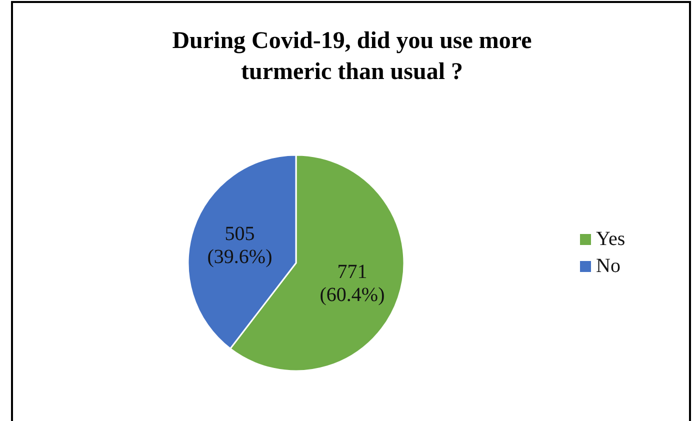  Describe the element at coordinates (239, 245) in the screenshot. I see `data-label: 505 (39.6%)` at that location.